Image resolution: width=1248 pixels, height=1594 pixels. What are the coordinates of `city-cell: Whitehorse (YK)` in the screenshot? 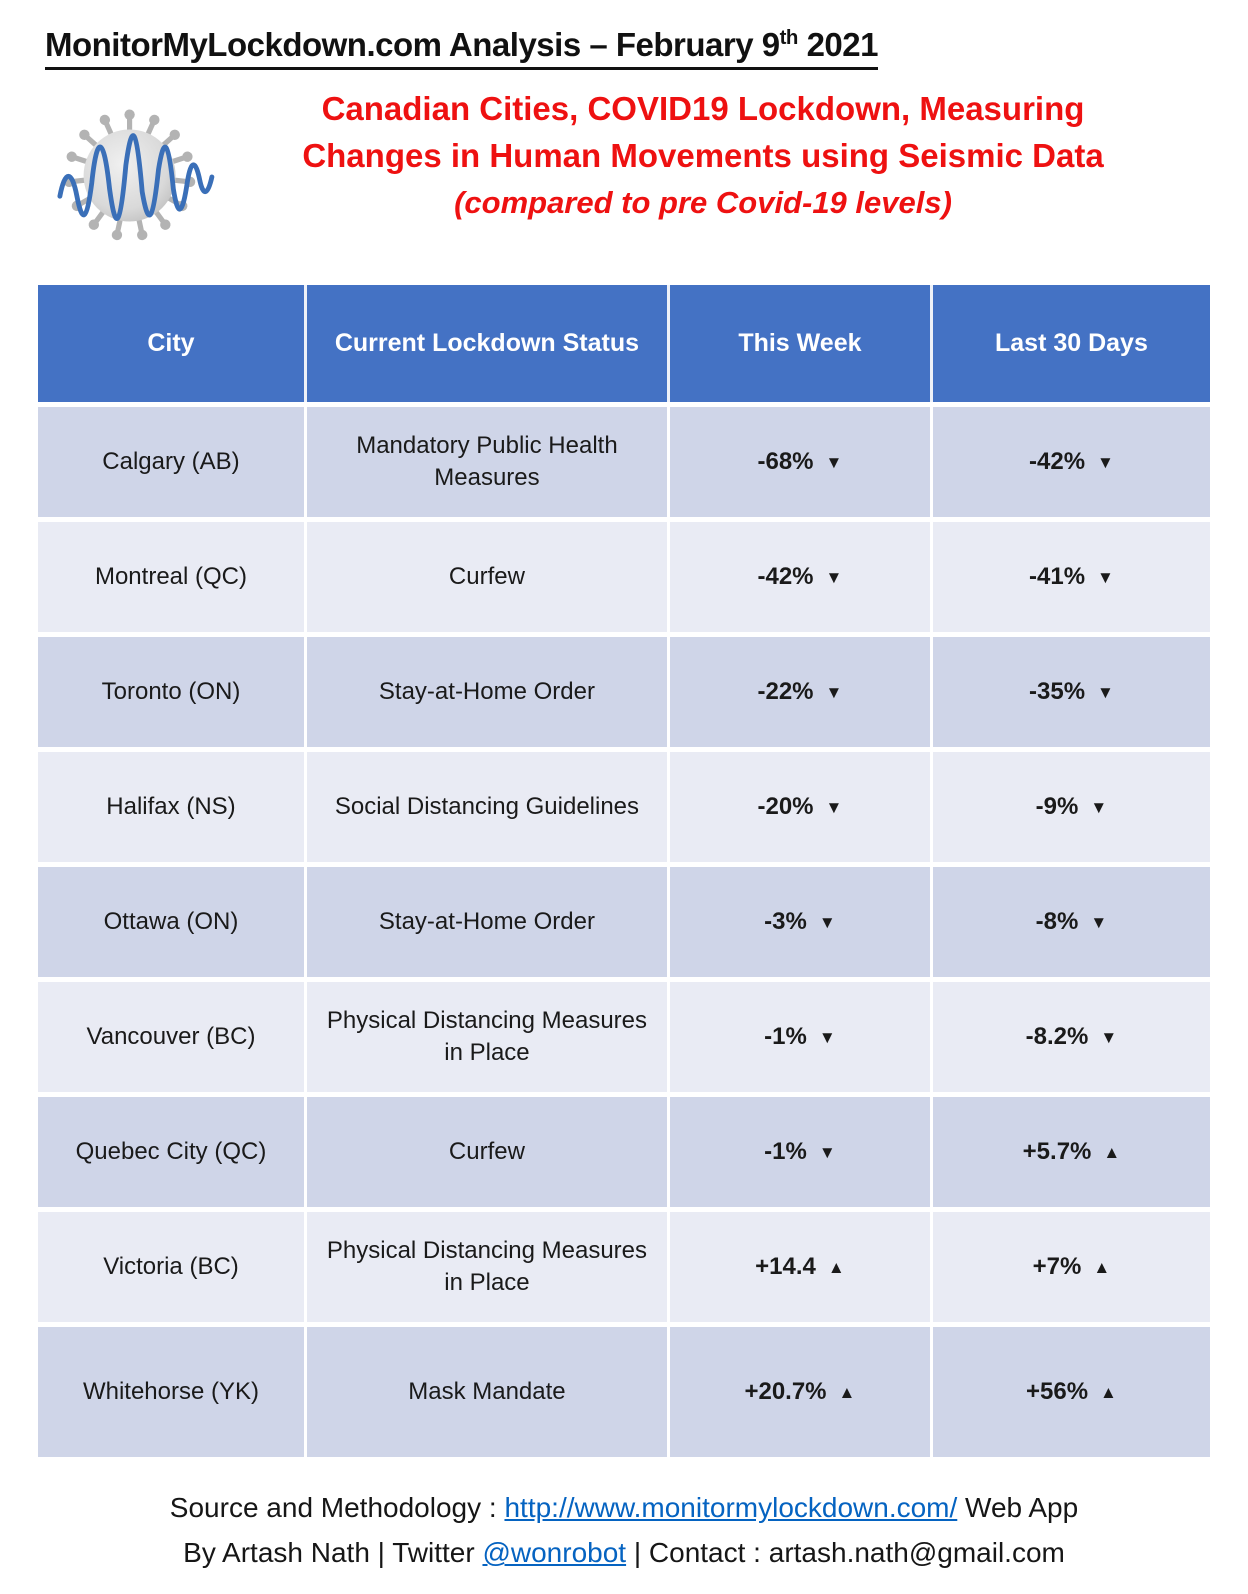 It's located at (172, 1392).